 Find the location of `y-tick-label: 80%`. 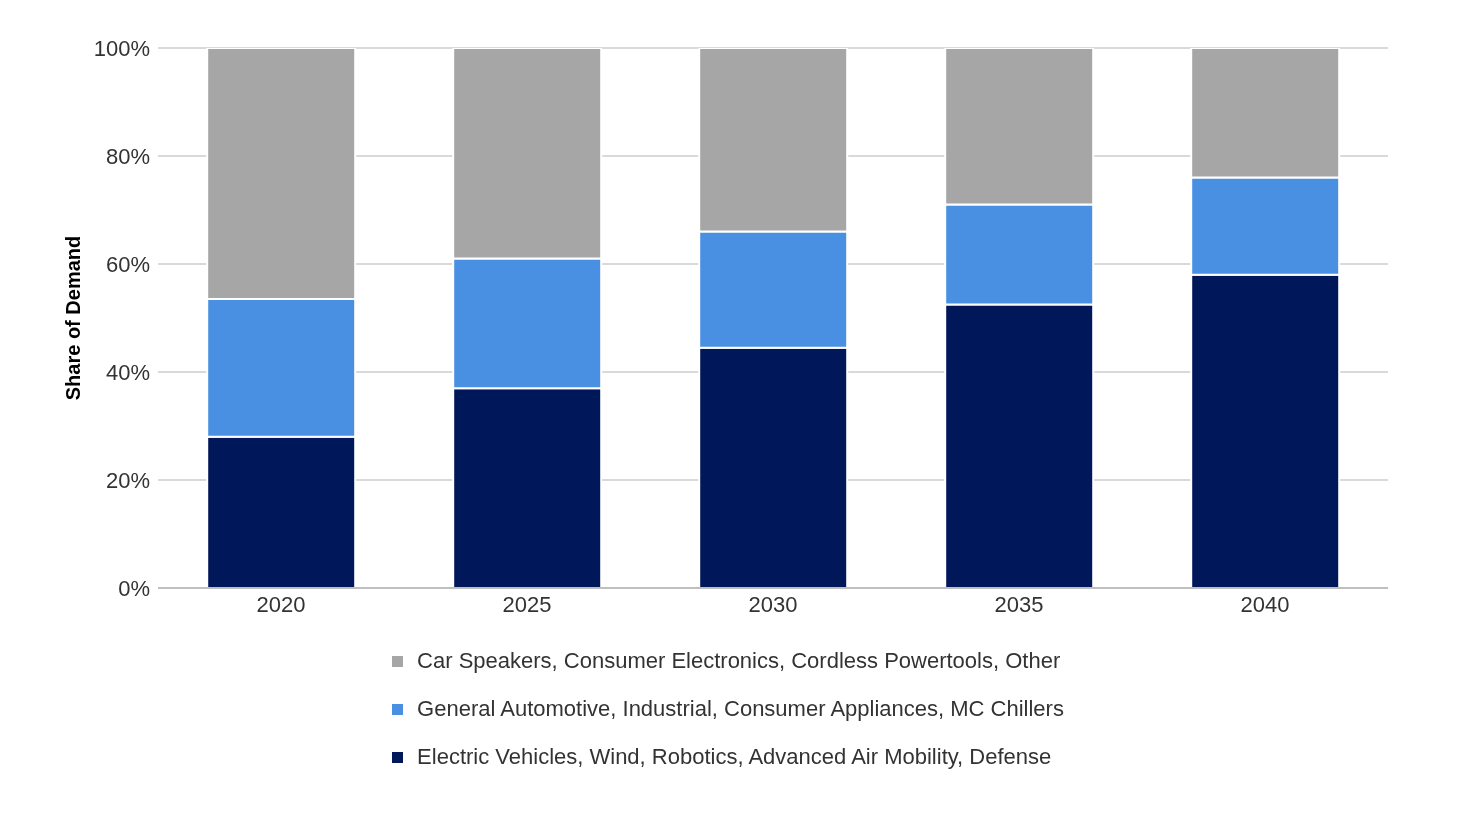

y-tick-label: 80% is located at coordinates (127, 156).